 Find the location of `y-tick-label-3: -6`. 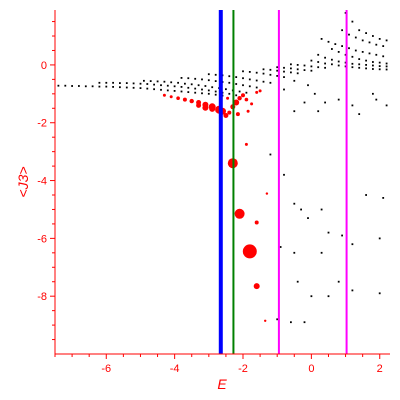

y-tick-label-3: -6 is located at coordinates (42, 239).